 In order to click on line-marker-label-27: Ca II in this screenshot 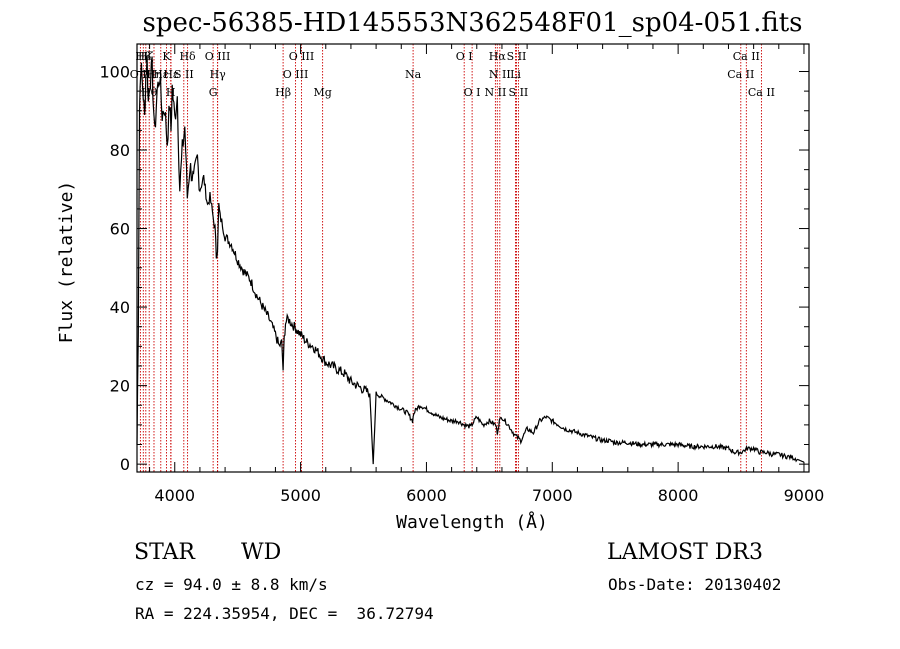, I will do `click(746, 56)`.